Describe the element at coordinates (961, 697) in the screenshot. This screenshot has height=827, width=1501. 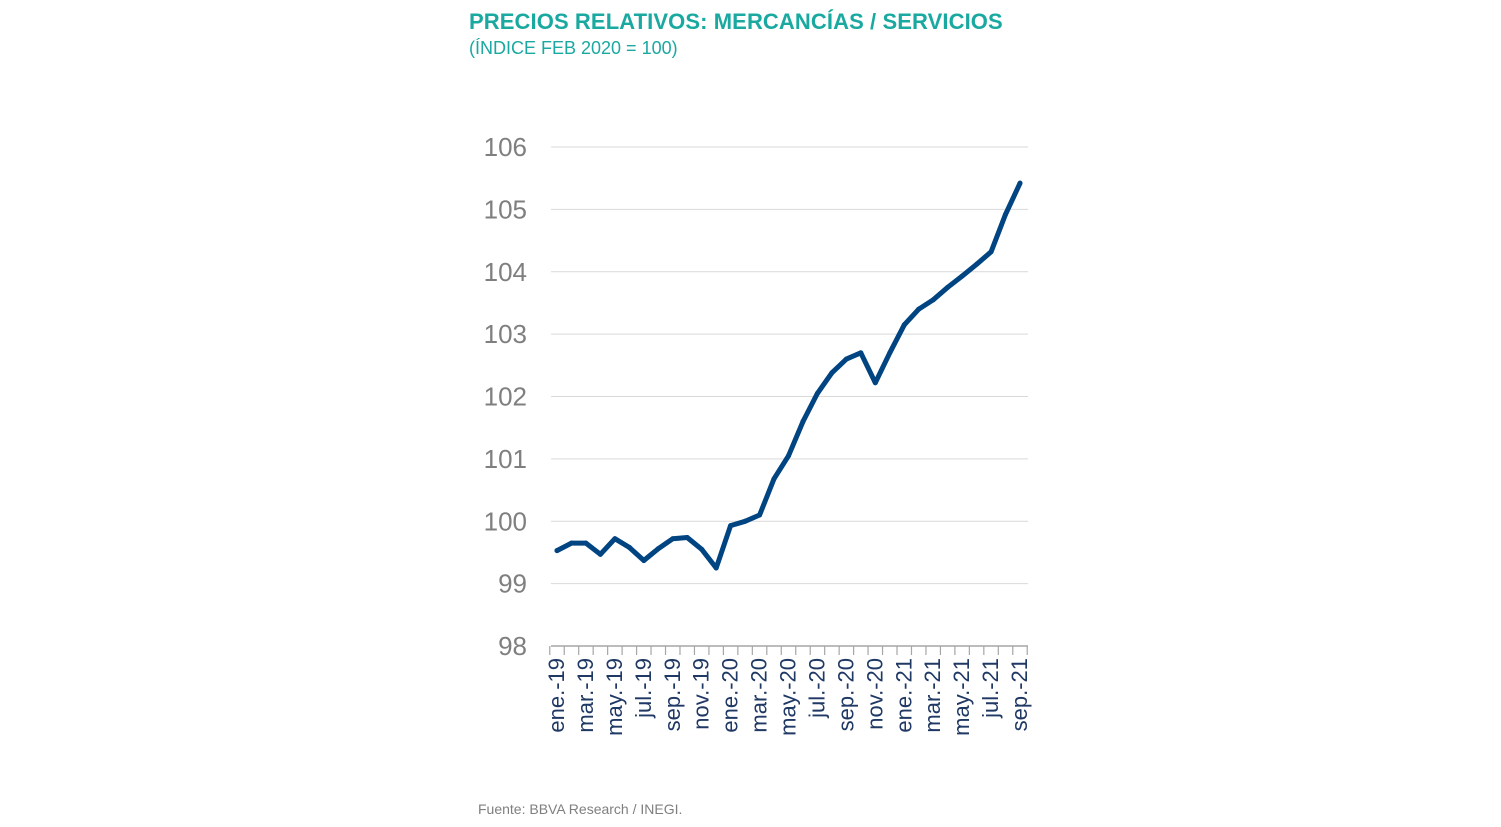
I see `x-tick-label: may.-21` at that location.